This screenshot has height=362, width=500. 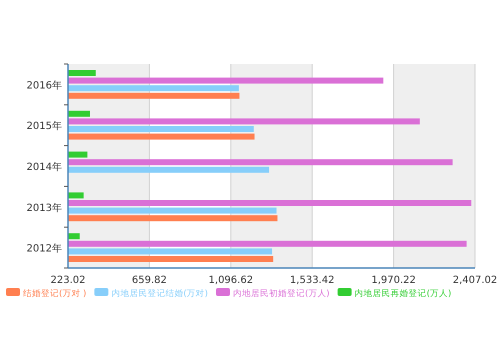 I want to click on legend-label: 内地居民再婚登记(万人), so click(x=403, y=293).